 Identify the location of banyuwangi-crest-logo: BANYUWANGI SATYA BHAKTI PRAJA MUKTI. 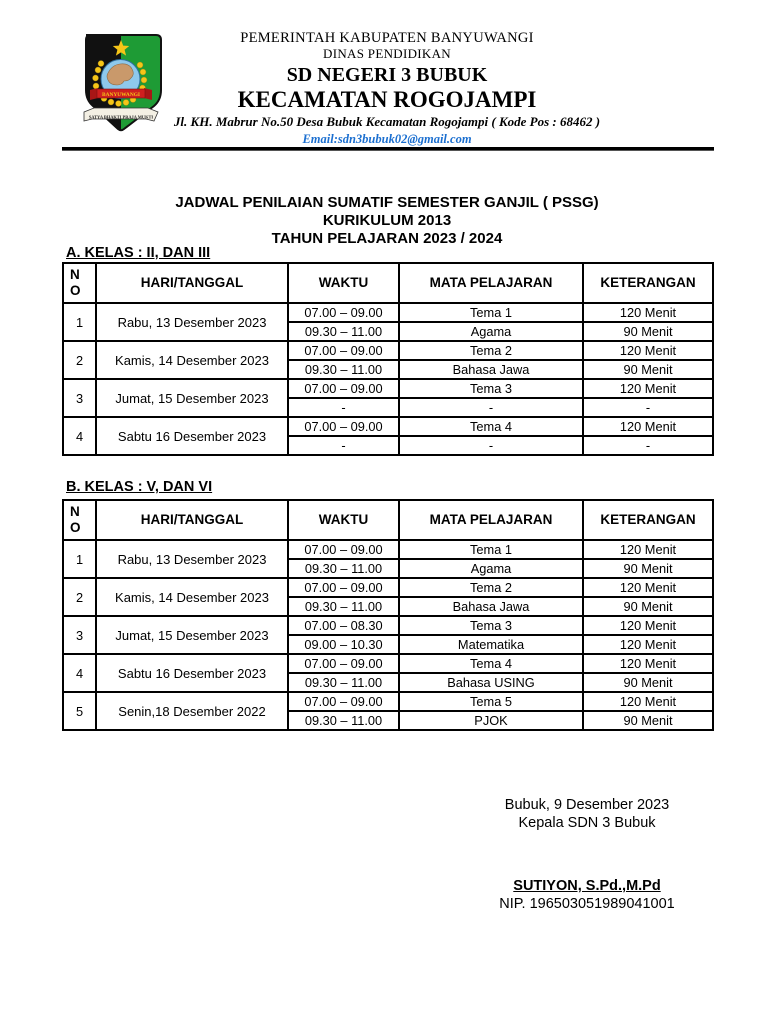
(121, 84).